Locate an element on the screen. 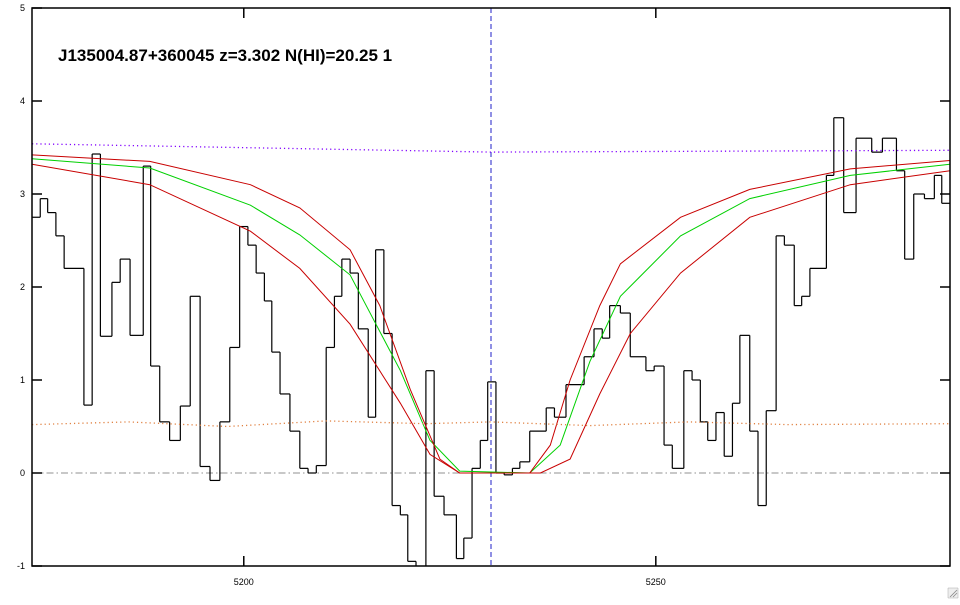  y-tick-label: 1 is located at coordinates (22, 380).